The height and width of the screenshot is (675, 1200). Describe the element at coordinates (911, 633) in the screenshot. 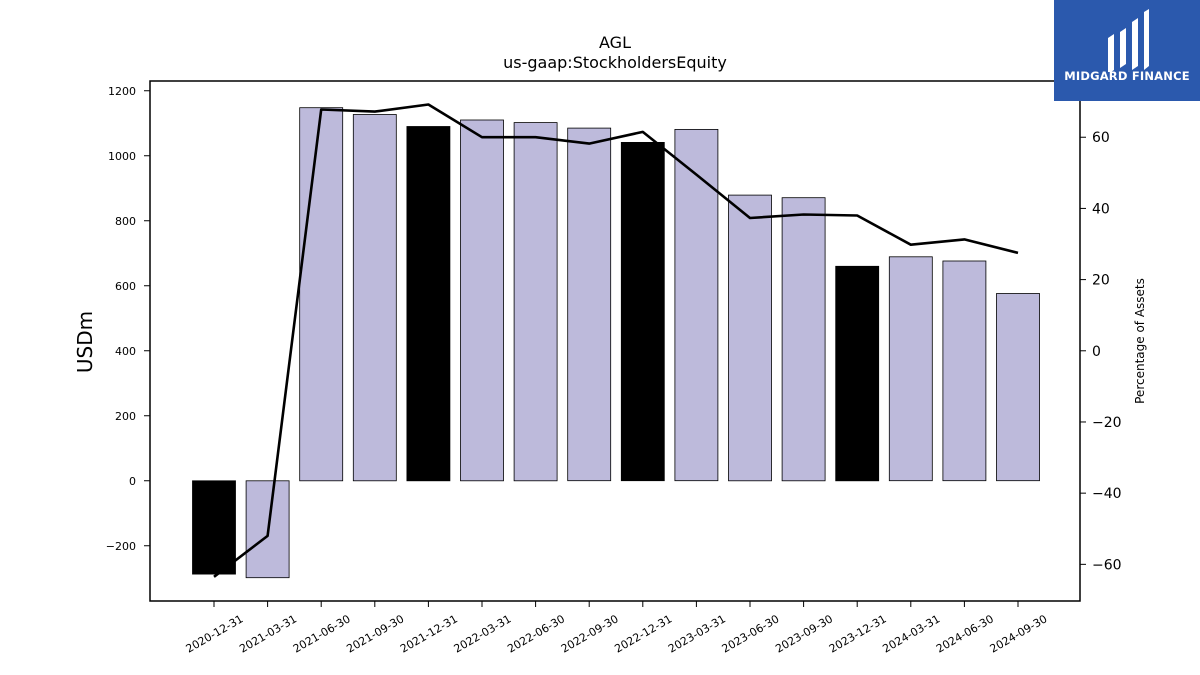

I see `x-tick-label: 2024-03-31` at that location.